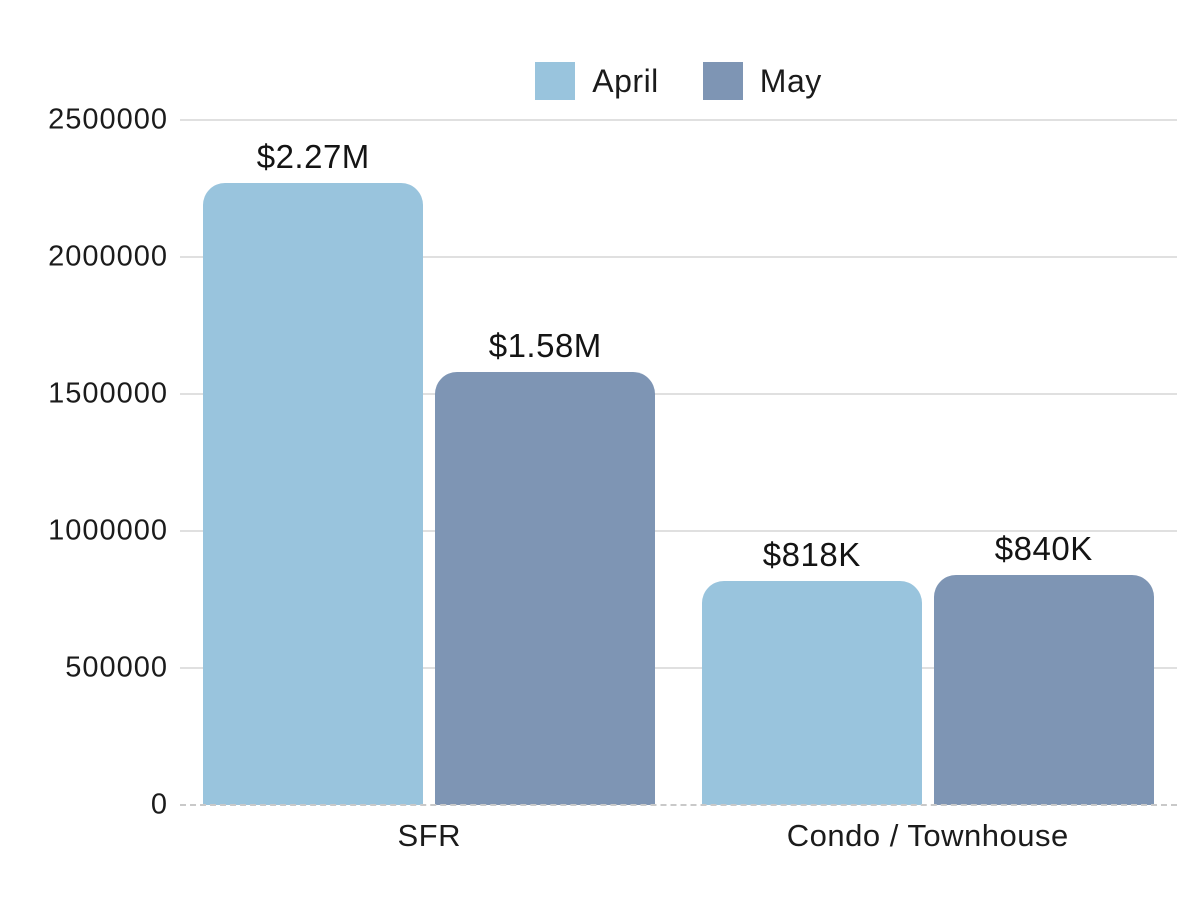  Describe the element at coordinates (1043, 548) in the screenshot. I see `bar-value-label: $840K` at that location.